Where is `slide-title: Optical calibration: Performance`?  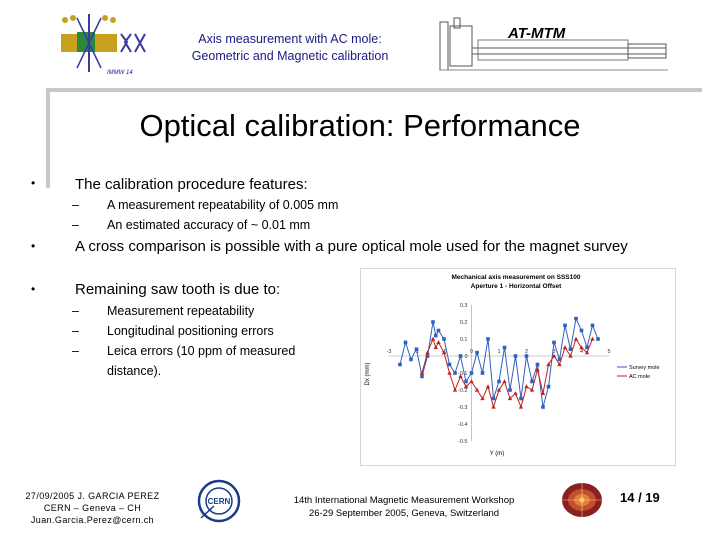 slide-title: Optical calibration: Performance is located at coordinates (360, 125).